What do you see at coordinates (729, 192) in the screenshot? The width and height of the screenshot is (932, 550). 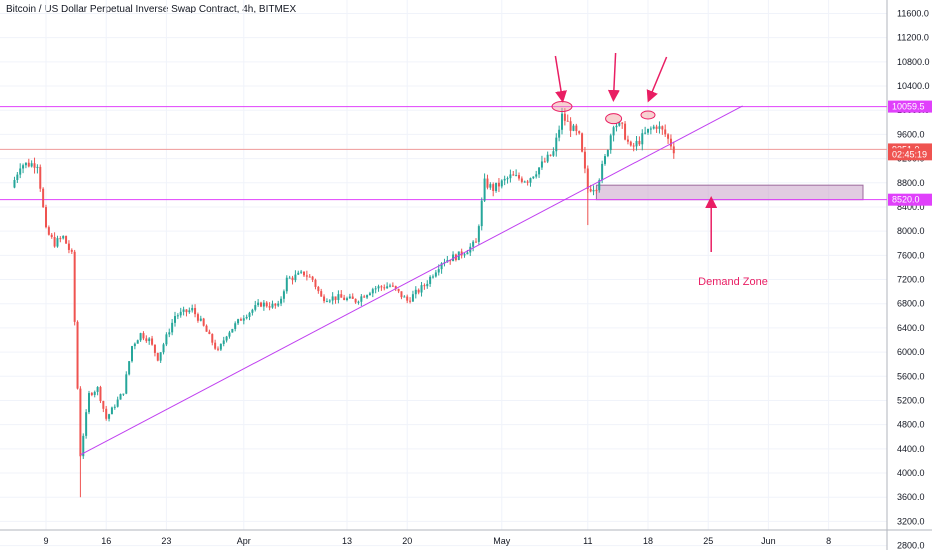 I see `demand-zone` at bounding box center [729, 192].